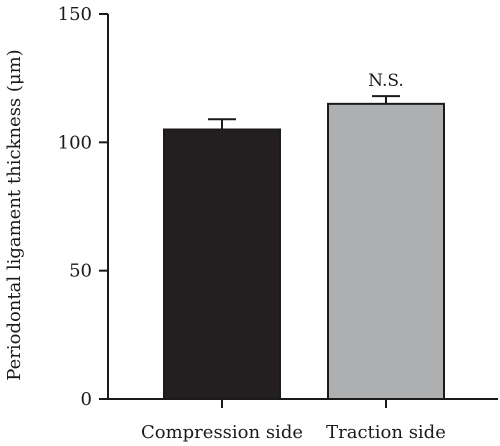 The width and height of the screenshot is (500, 446). What do you see at coordinates (80, 271) in the screenshot?
I see `y-tick-label: 50` at bounding box center [80, 271].